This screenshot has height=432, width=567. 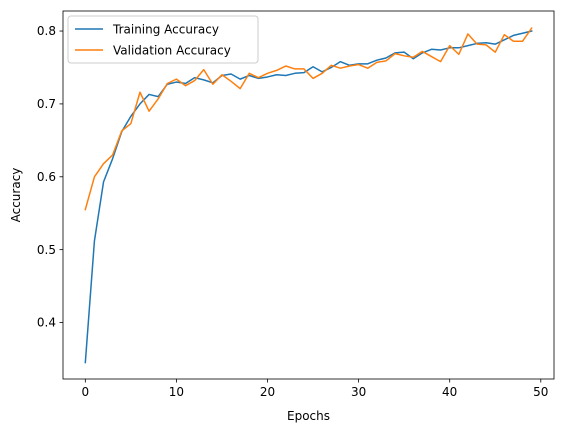 What do you see at coordinates (165, 29) in the screenshot?
I see `legend-label: Training Accuracy` at bounding box center [165, 29].